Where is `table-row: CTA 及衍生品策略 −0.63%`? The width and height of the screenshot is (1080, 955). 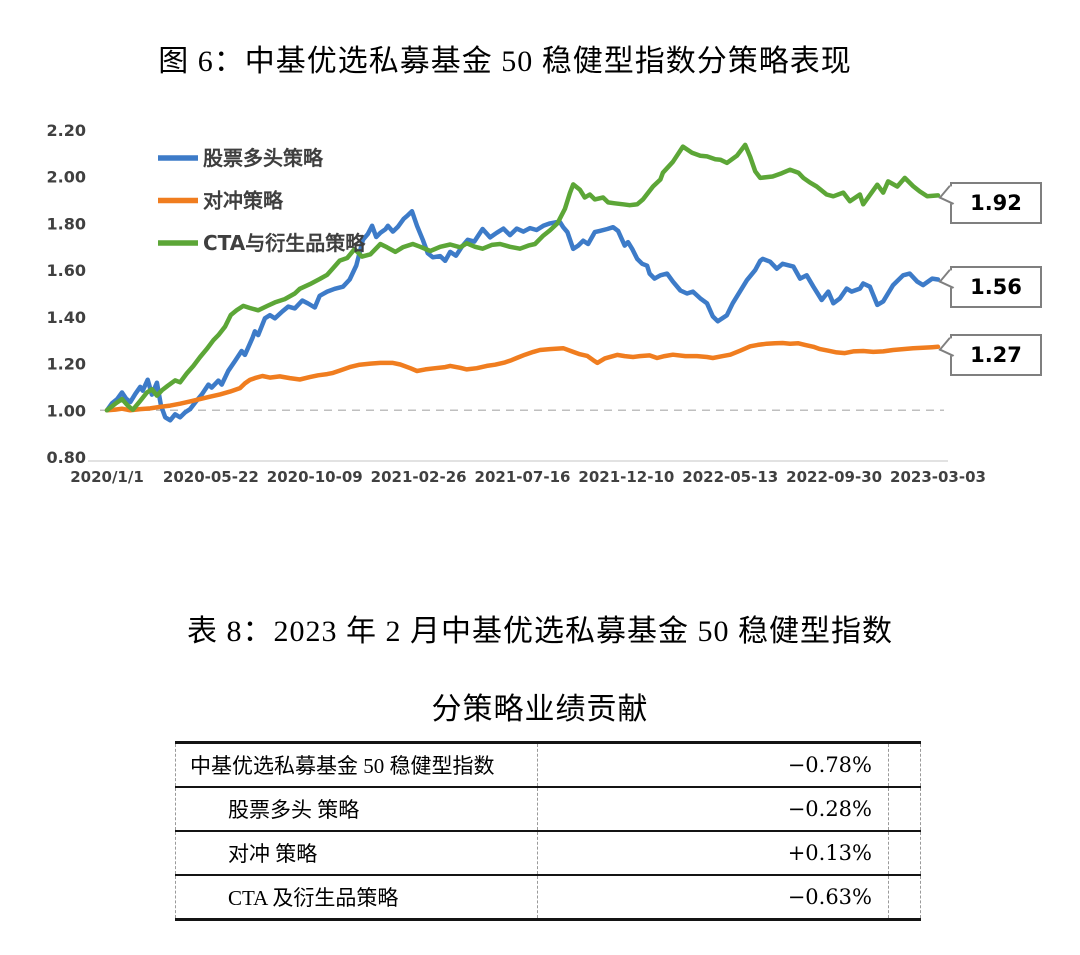 table-row: CTA 及衍生品策略 −0.63% is located at coordinates (548, 897).